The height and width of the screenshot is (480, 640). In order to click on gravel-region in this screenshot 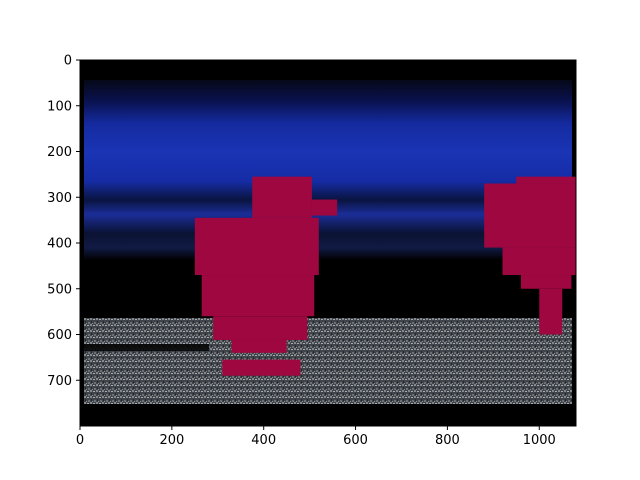, I will do `click(328, 361)`.